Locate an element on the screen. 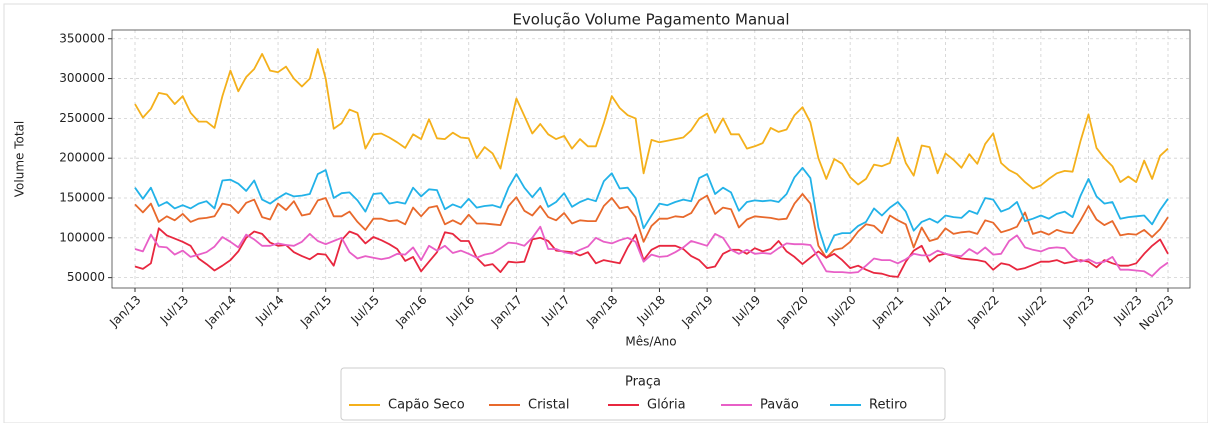 The image size is (1208, 423). legend-box is located at coordinates (643, 394).